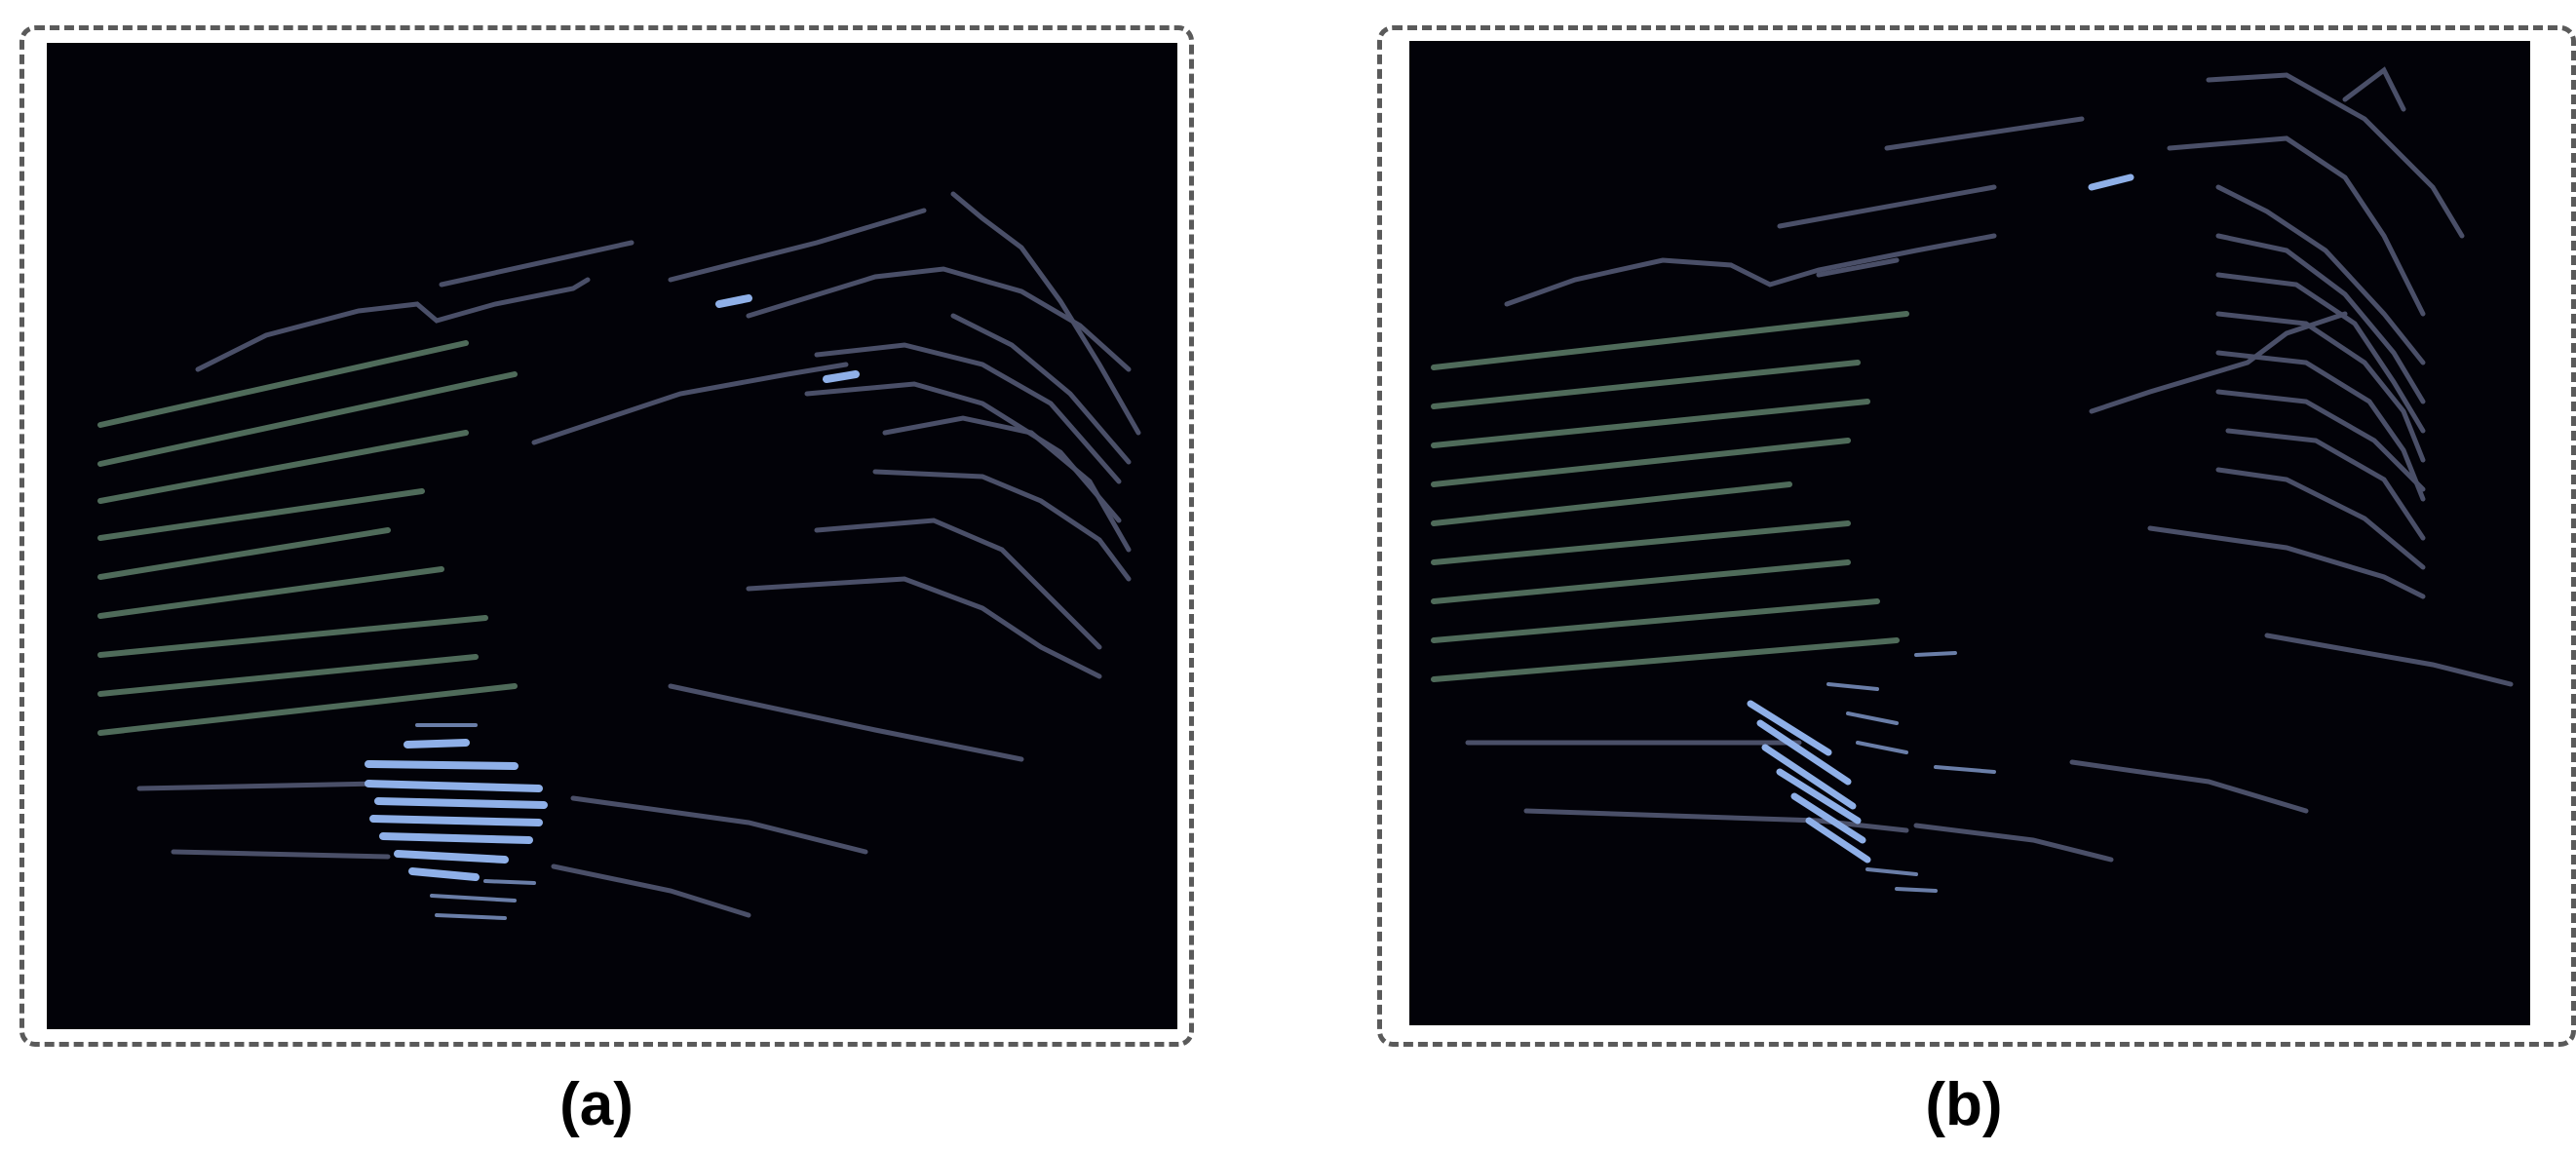  Describe the element at coordinates (612, 588) in the screenshot. I see `object-points-a` at that location.